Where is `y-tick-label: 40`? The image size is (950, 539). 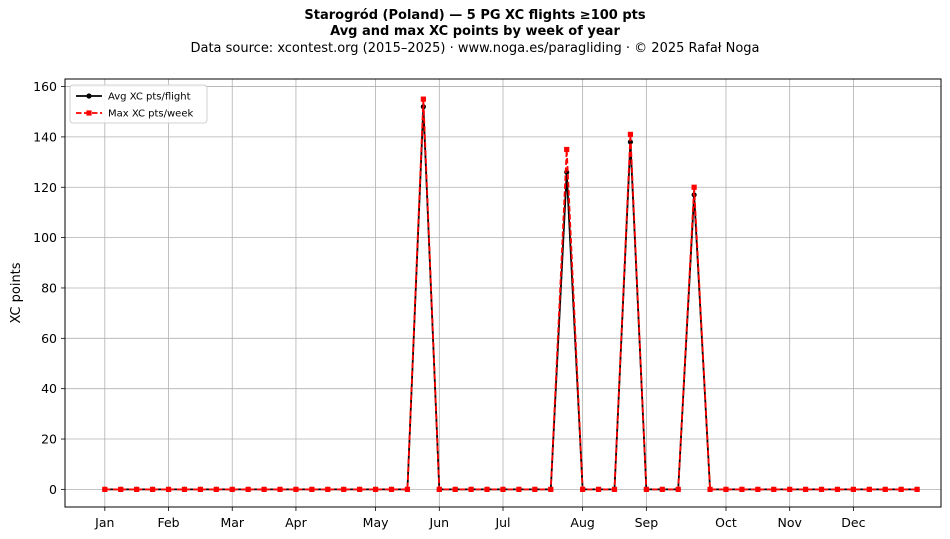 y-tick-label: 40 is located at coordinates (49, 388).